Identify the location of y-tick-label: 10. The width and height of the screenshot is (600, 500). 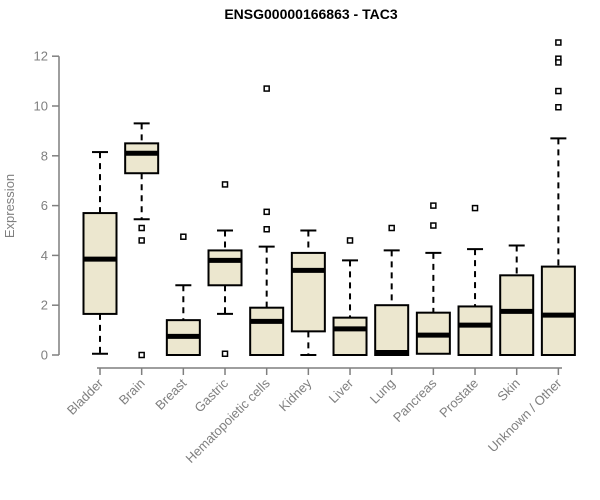
(41, 106).